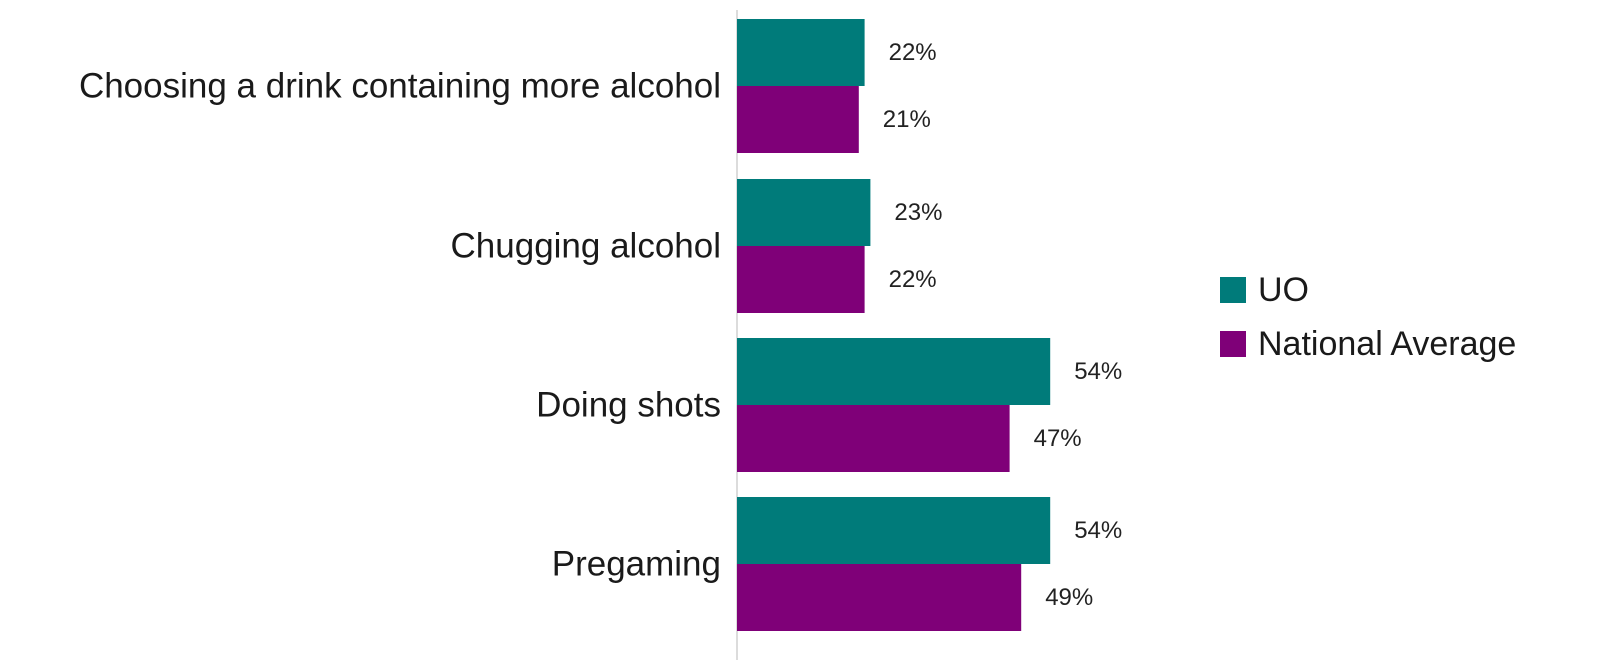 Image resolution: width=1618 pixels, height=660 pixels. What do you see at coordinates (1058, 438) in the screenshot?
I see `value-label-national-average-doing-shots: 47%` at bounding box center [1058, 438].